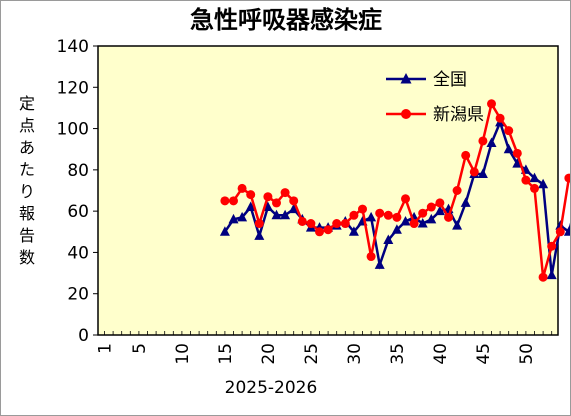 The image size is (571, 416). I want to click on x-tick-label: 45, so click(484, 354).